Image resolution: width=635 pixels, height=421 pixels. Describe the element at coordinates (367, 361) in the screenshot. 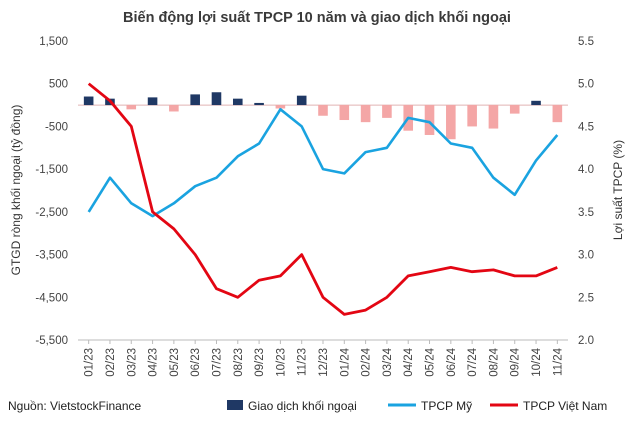

I see `x-tick-label: 02/24` at that location.